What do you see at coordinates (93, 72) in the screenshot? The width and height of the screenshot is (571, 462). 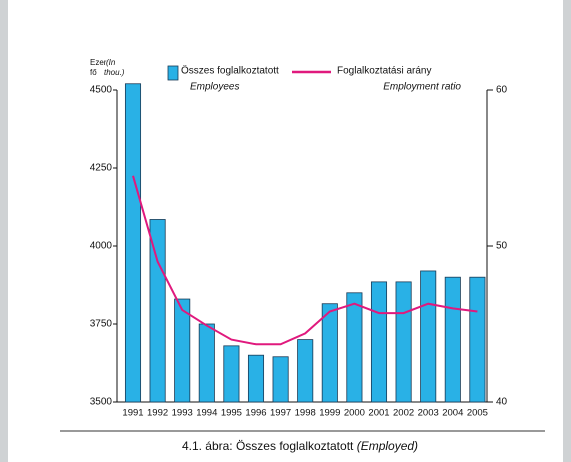 I see `y-label: fő` at bounding box center [93, 72].